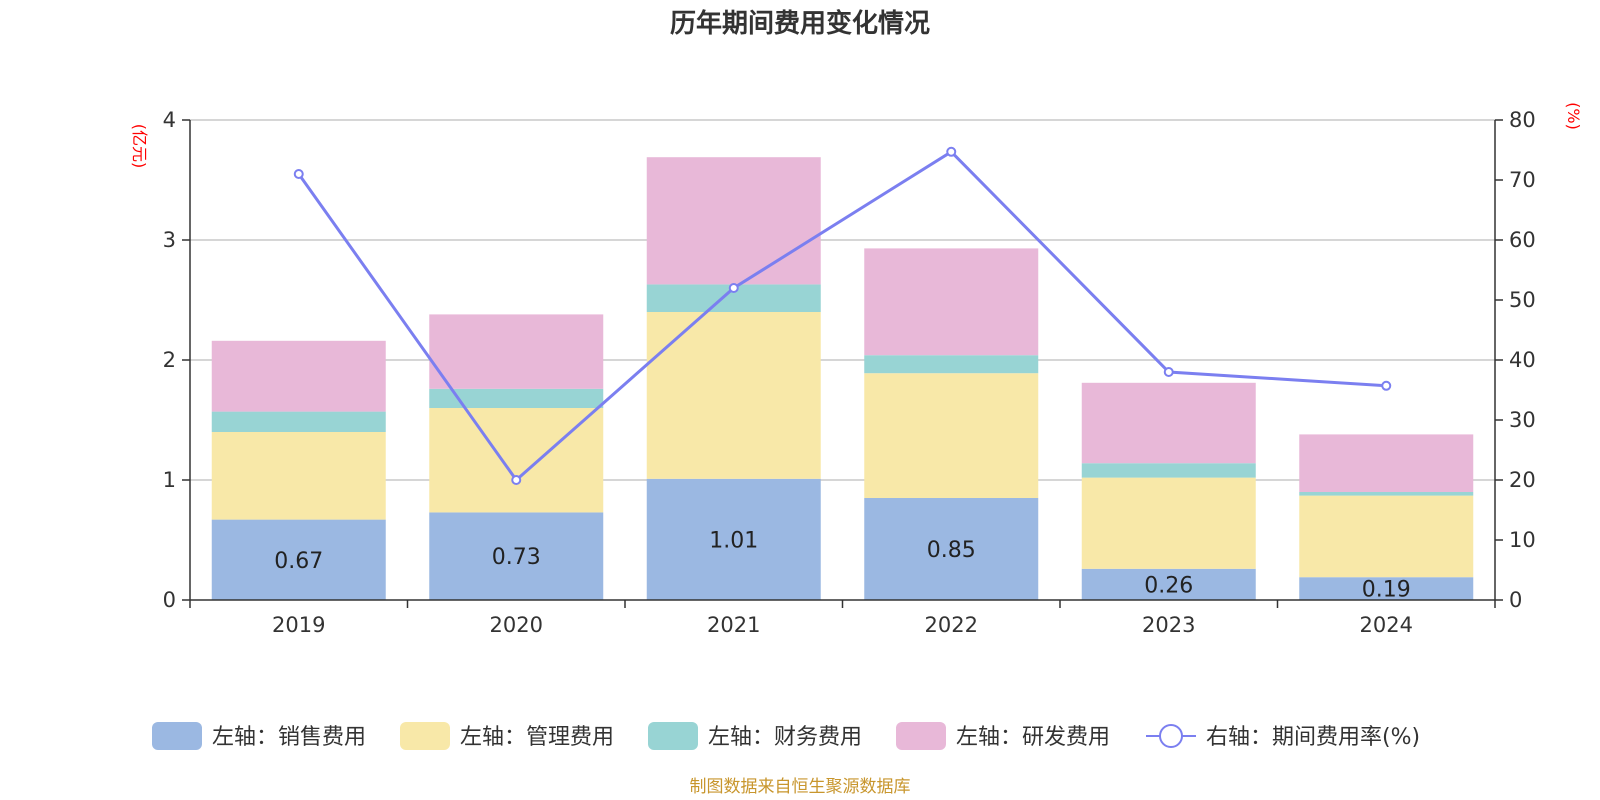 Image resolution: width=1600 pixels, height=800 pixels. Describe the element at coordinates (1522, 480) in the screenshot. I see `right-tick-label: 20` at that location.